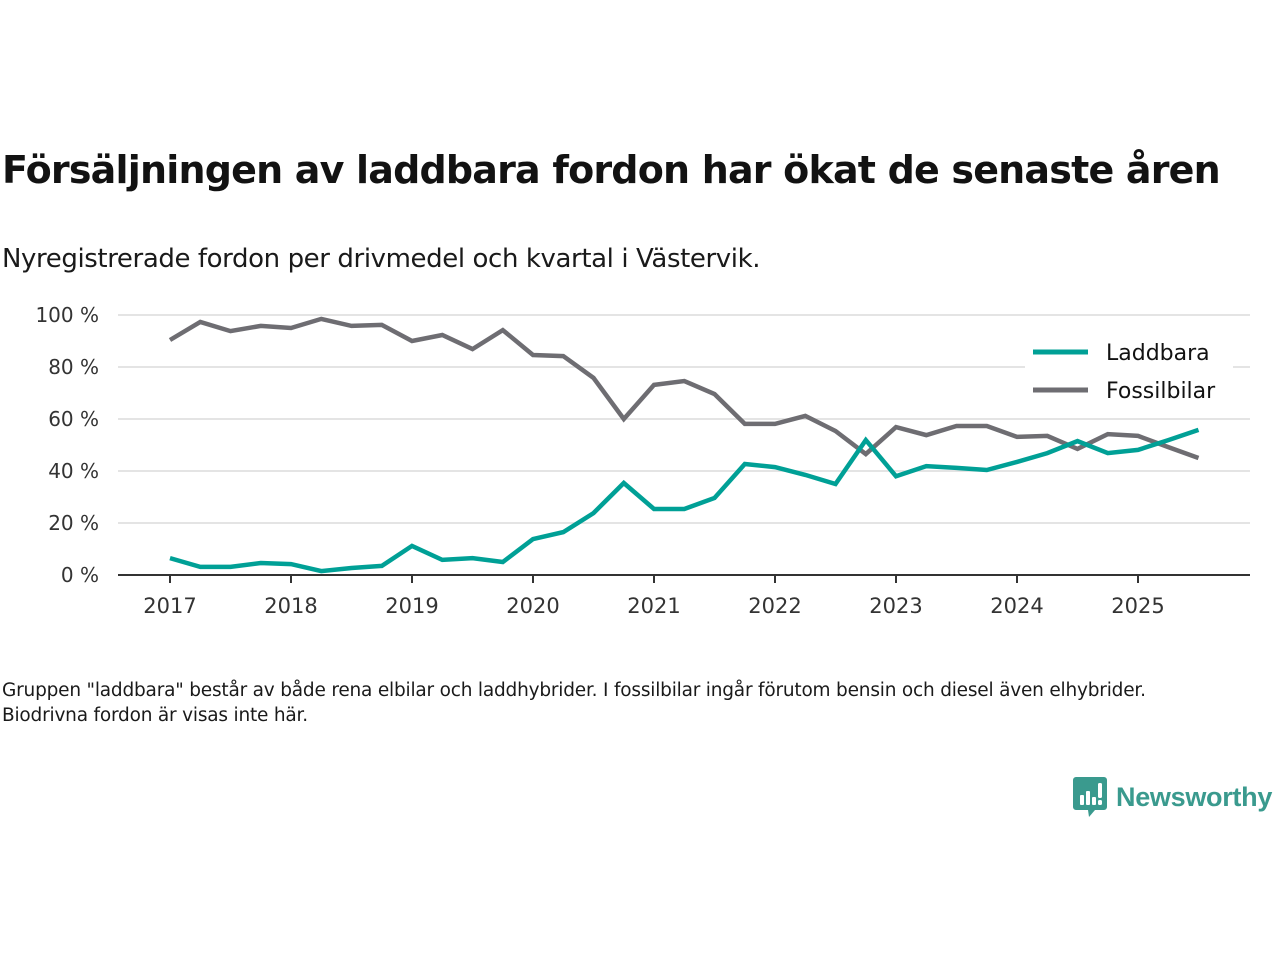 This screenshot has width=1280, height=960. What do you see at coordinates (1158, 353) in the screenshot?
I see `legend-label-laddbara: Laddbara` at bounding box center [1158, 353].